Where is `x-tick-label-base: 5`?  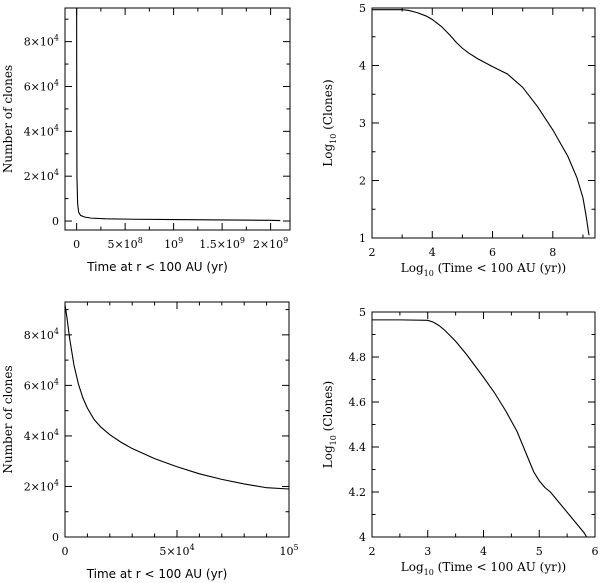 x-tick-label-base: 5 is located at coordinates (539, 551).